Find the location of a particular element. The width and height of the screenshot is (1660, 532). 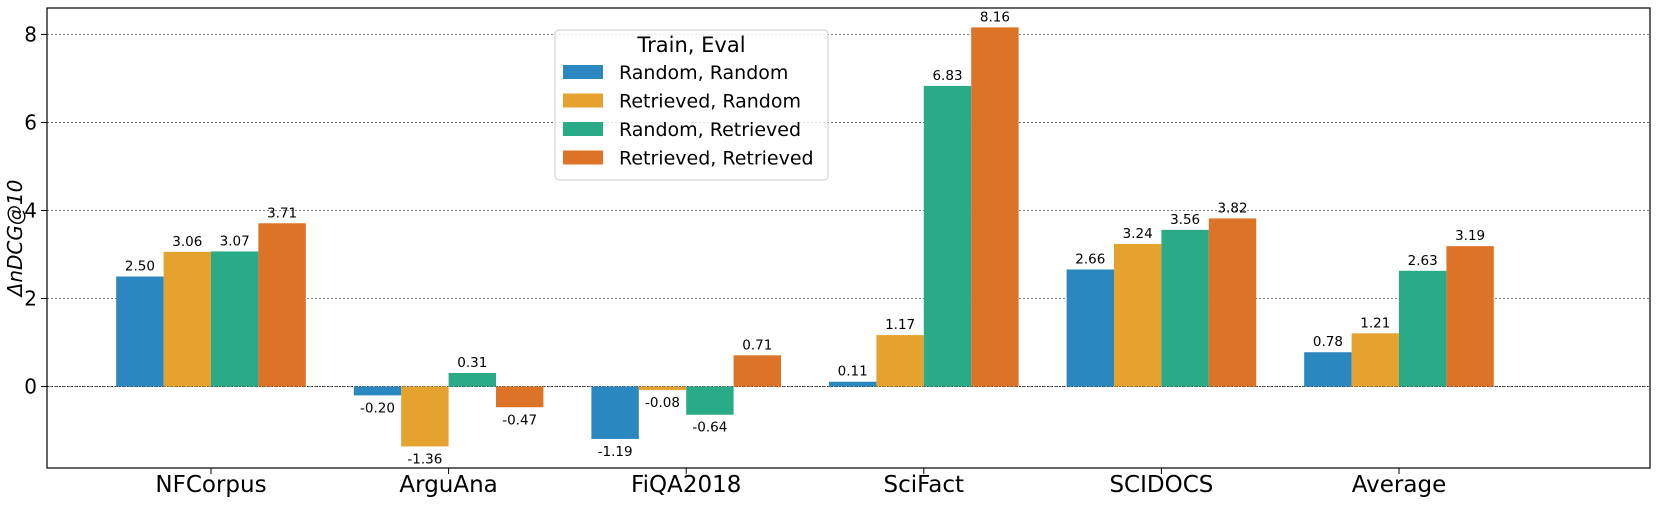

bar-value-label: 0.31 is located at coordinates (472, 363).